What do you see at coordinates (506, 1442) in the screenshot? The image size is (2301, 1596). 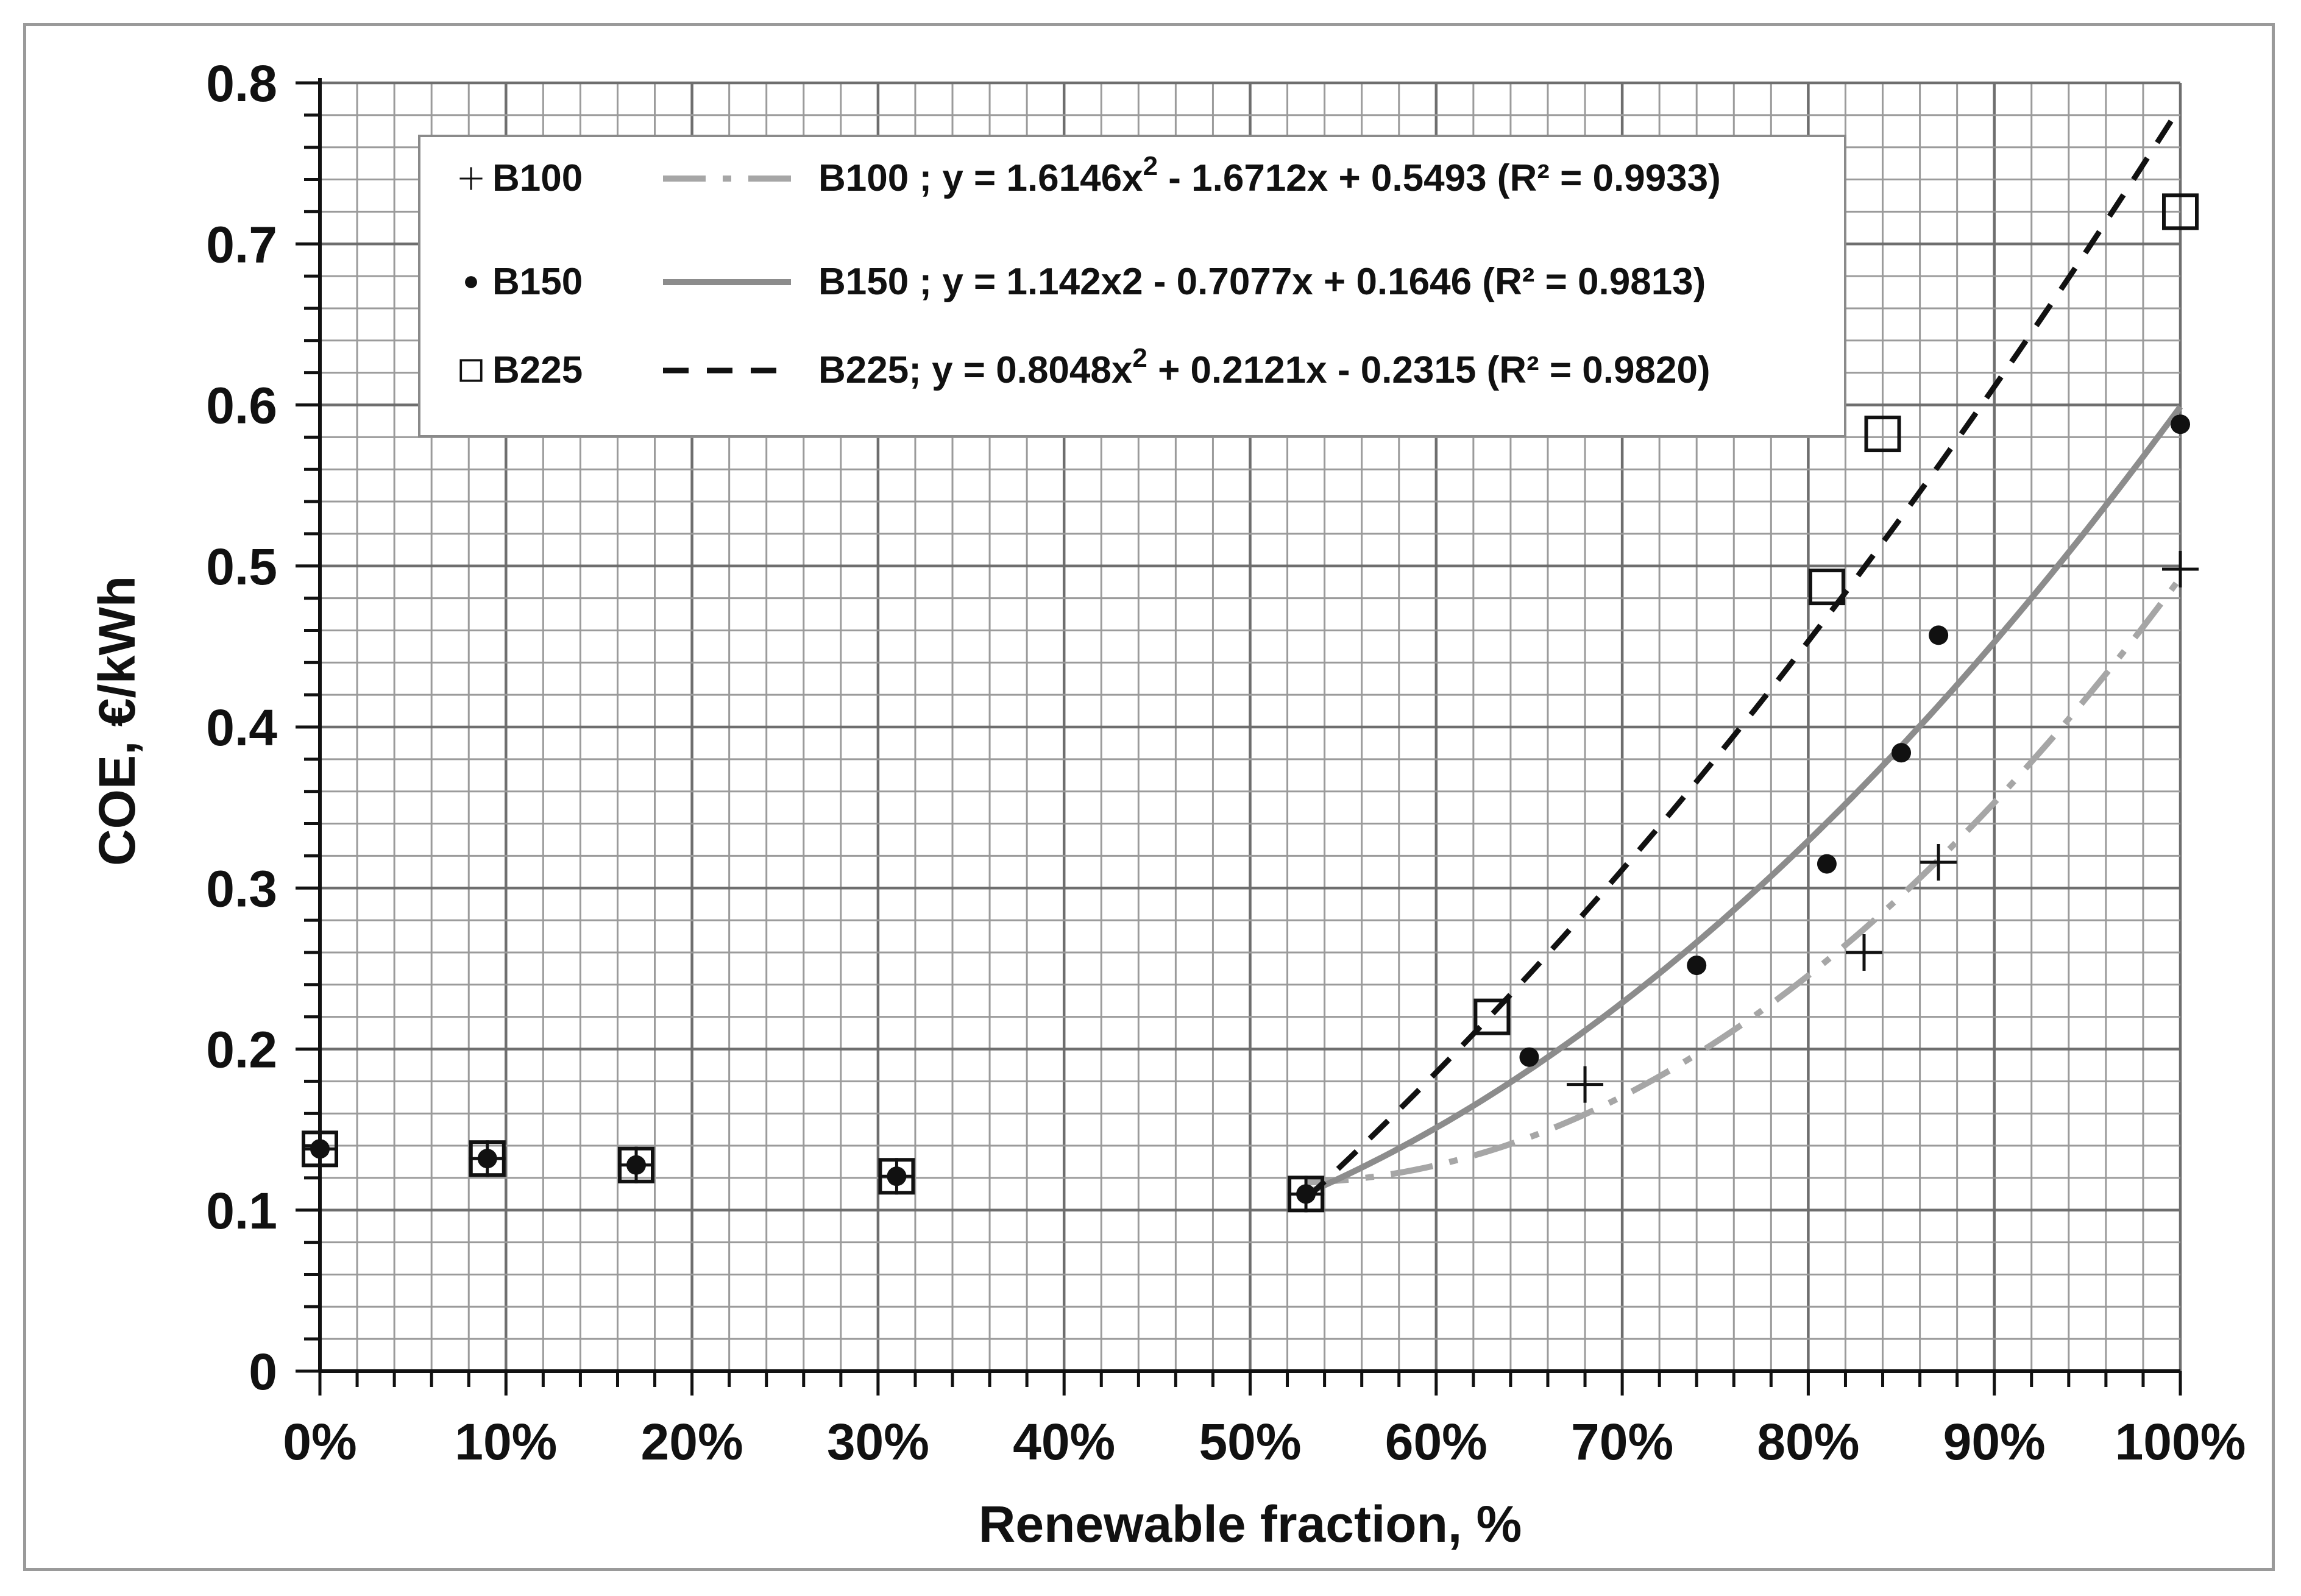 I see `x-tick-label: 10%` at bounding box center [506, 1442].